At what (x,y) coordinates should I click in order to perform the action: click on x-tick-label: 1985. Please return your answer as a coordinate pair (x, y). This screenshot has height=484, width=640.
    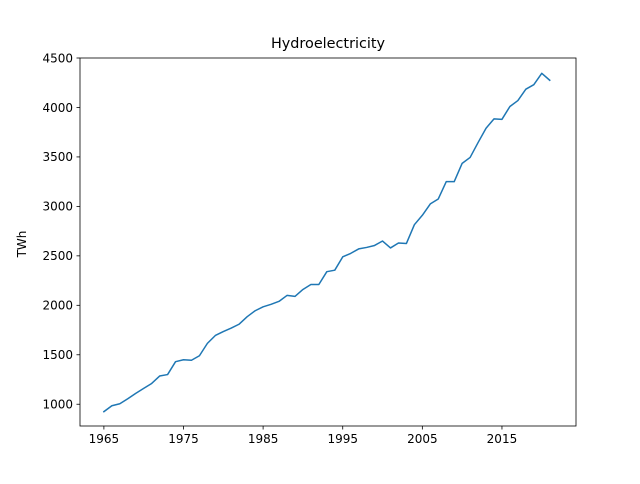
    Looking at the image, I should click on (263, 439).